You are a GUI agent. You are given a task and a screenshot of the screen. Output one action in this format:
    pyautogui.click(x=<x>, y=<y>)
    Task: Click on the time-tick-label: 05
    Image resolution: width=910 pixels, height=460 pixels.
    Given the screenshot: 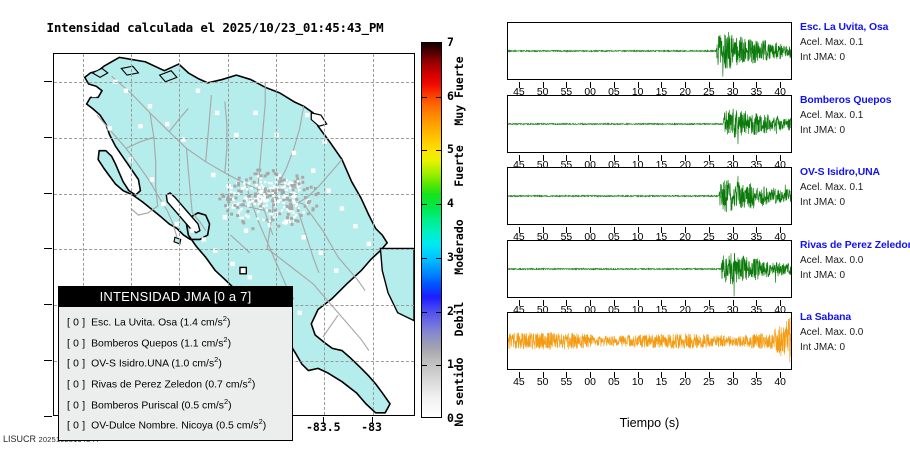 What is the action you would take?
    pyautogui.click(x=614, y=92)
    